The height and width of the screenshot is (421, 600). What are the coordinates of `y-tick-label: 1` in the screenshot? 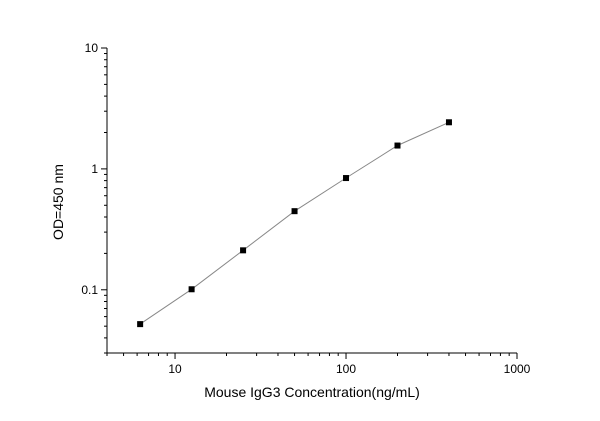 It's located at (94, 169).